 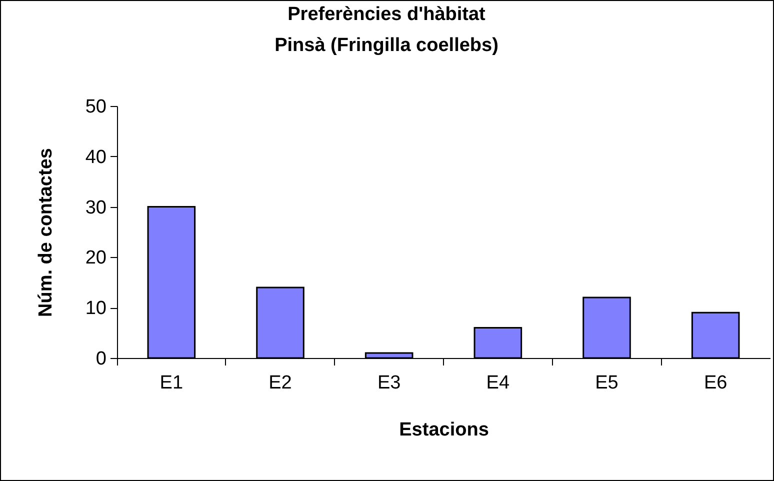 I want to click on y-axis-title: Núm. de contactes, so click(x=45, y=232).